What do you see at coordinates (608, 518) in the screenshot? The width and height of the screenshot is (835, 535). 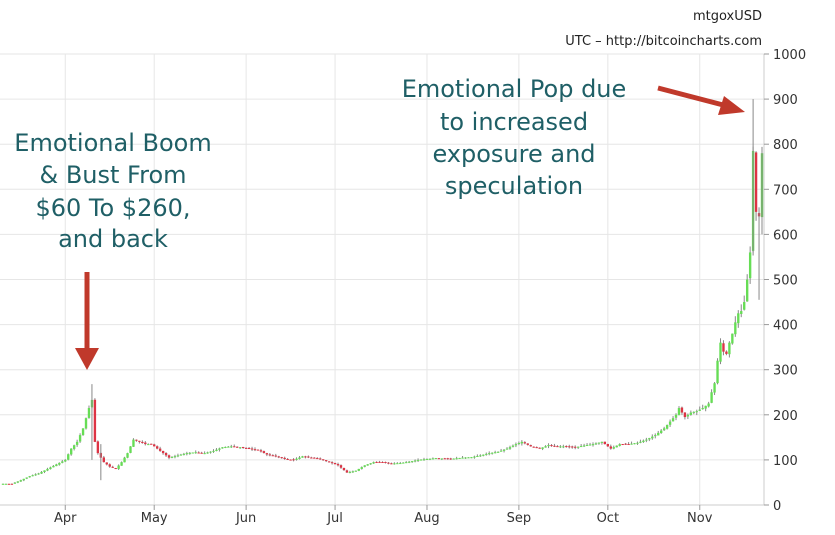 I see `x-tick-label: Oct` at bounding box center [608, 518].